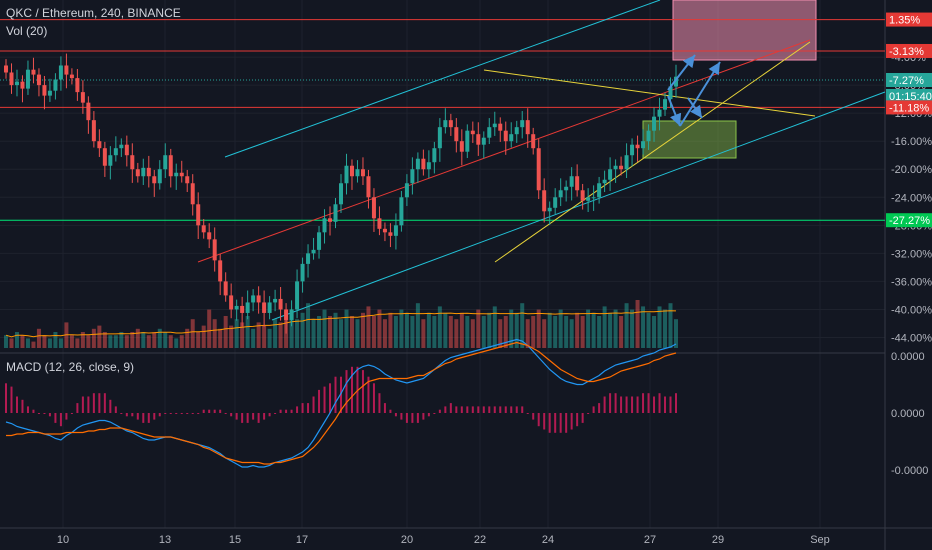 The height and width of the screenshot is (550, 932). Describe the element at coordinates (70, 367) in the screenshot. I see `macd-label: MACD (12, 26, close, 9)` at that location.